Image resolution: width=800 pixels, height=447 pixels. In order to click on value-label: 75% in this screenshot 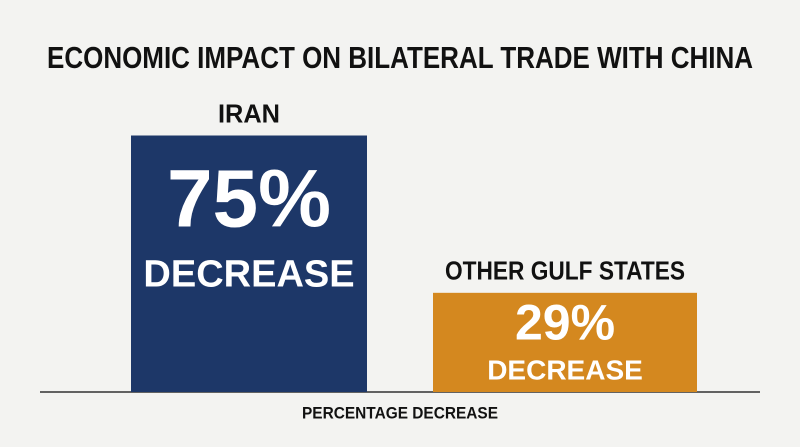, I will do `click(249, 198)`.